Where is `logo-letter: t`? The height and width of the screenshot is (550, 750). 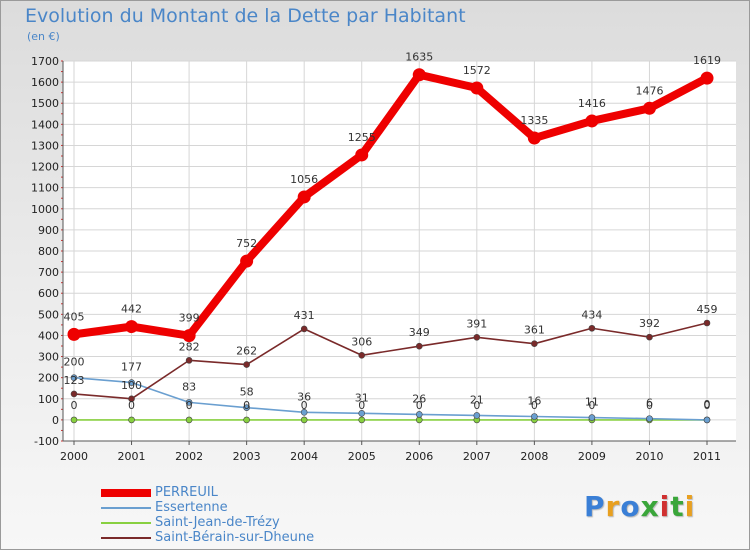 logo-letter: t is located at coordinates (677, 506).